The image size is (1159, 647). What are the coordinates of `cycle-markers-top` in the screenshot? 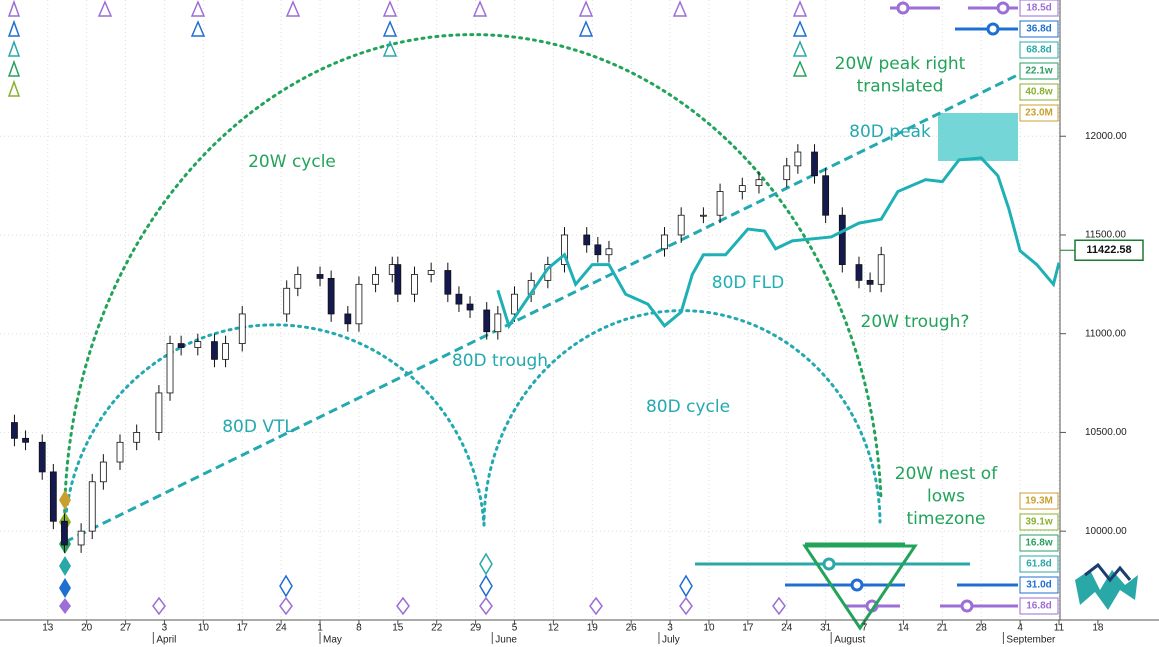 It's located at (407, 48).